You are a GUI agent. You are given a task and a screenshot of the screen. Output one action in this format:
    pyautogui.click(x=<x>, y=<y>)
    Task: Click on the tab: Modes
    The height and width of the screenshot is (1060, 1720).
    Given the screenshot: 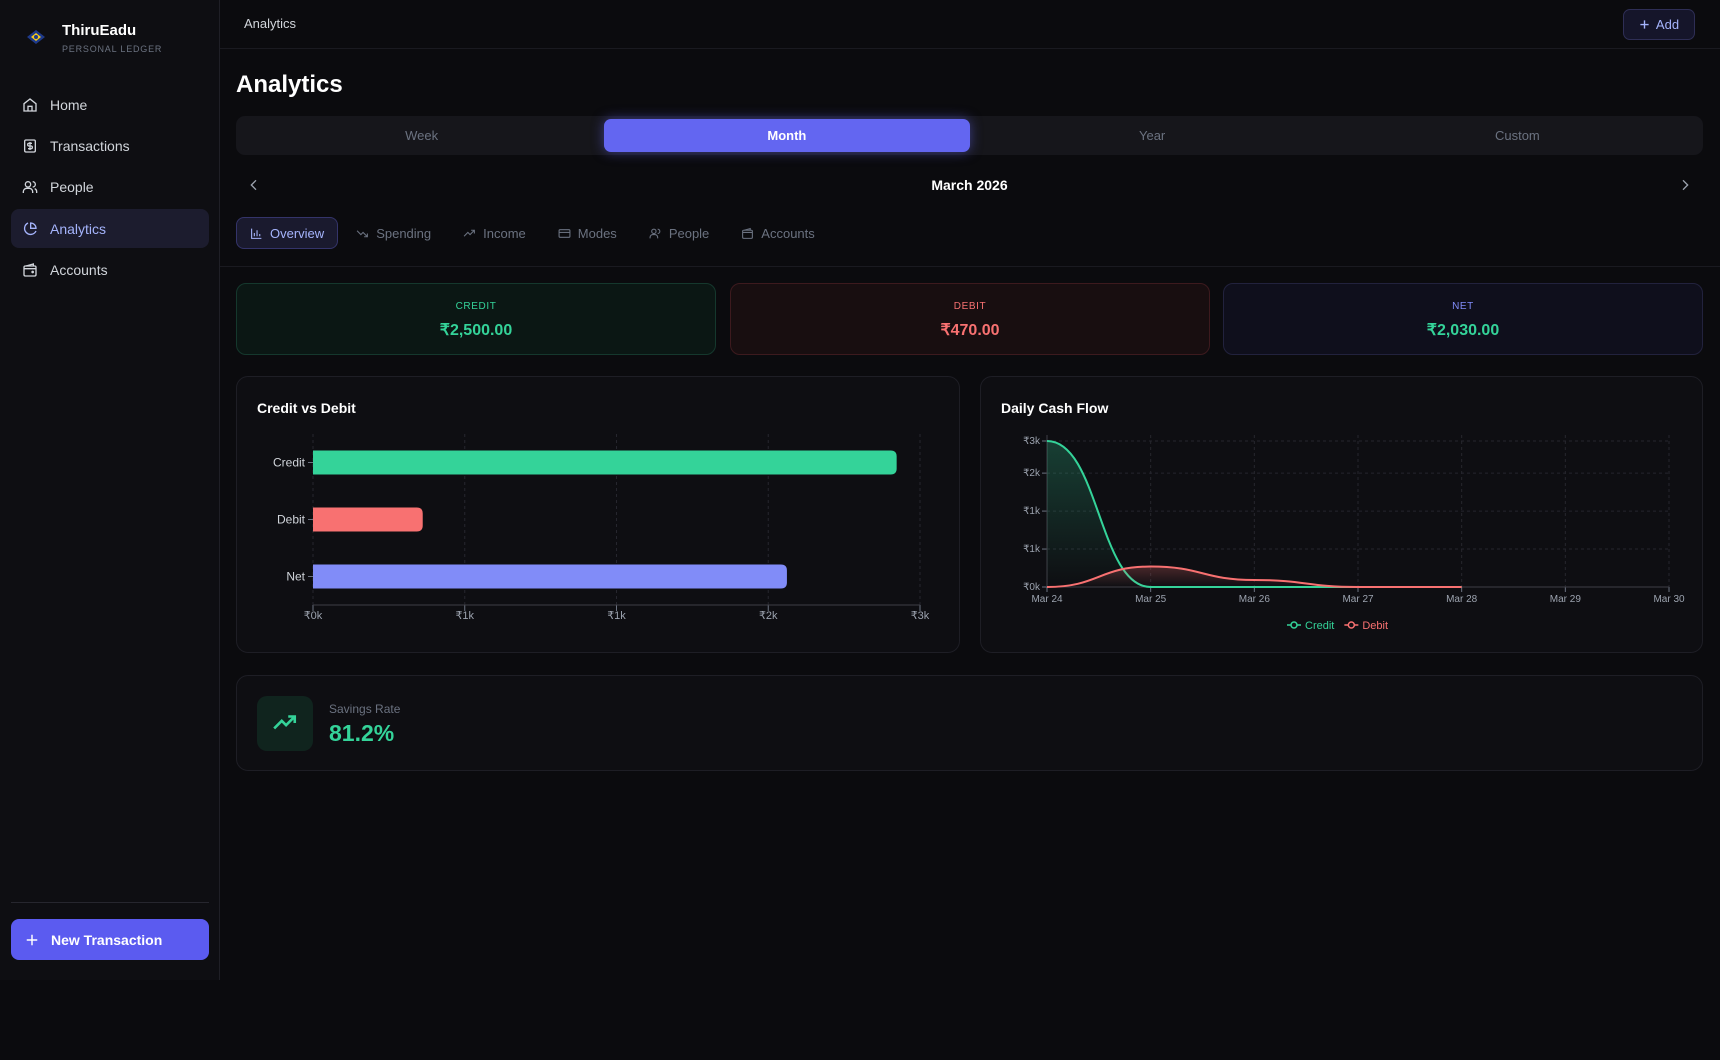 What is the action you would take?
    pyautogui.click(x=587, y=233)
    